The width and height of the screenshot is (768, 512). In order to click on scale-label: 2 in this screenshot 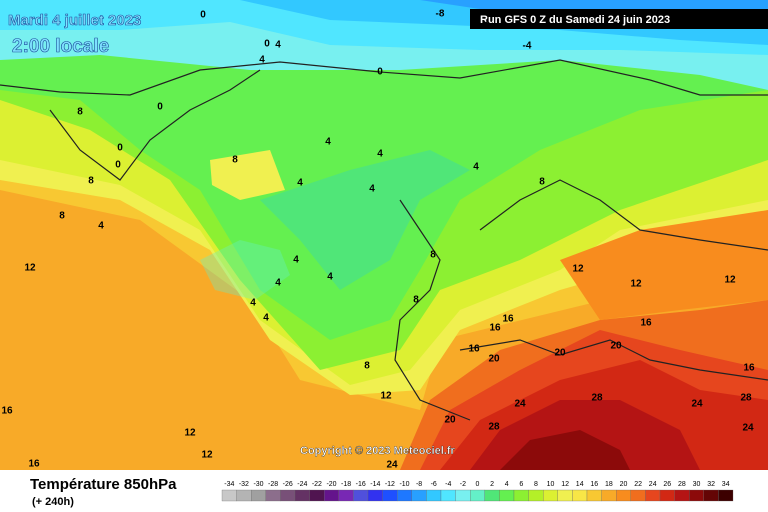, I will do `click(492, 484)`.